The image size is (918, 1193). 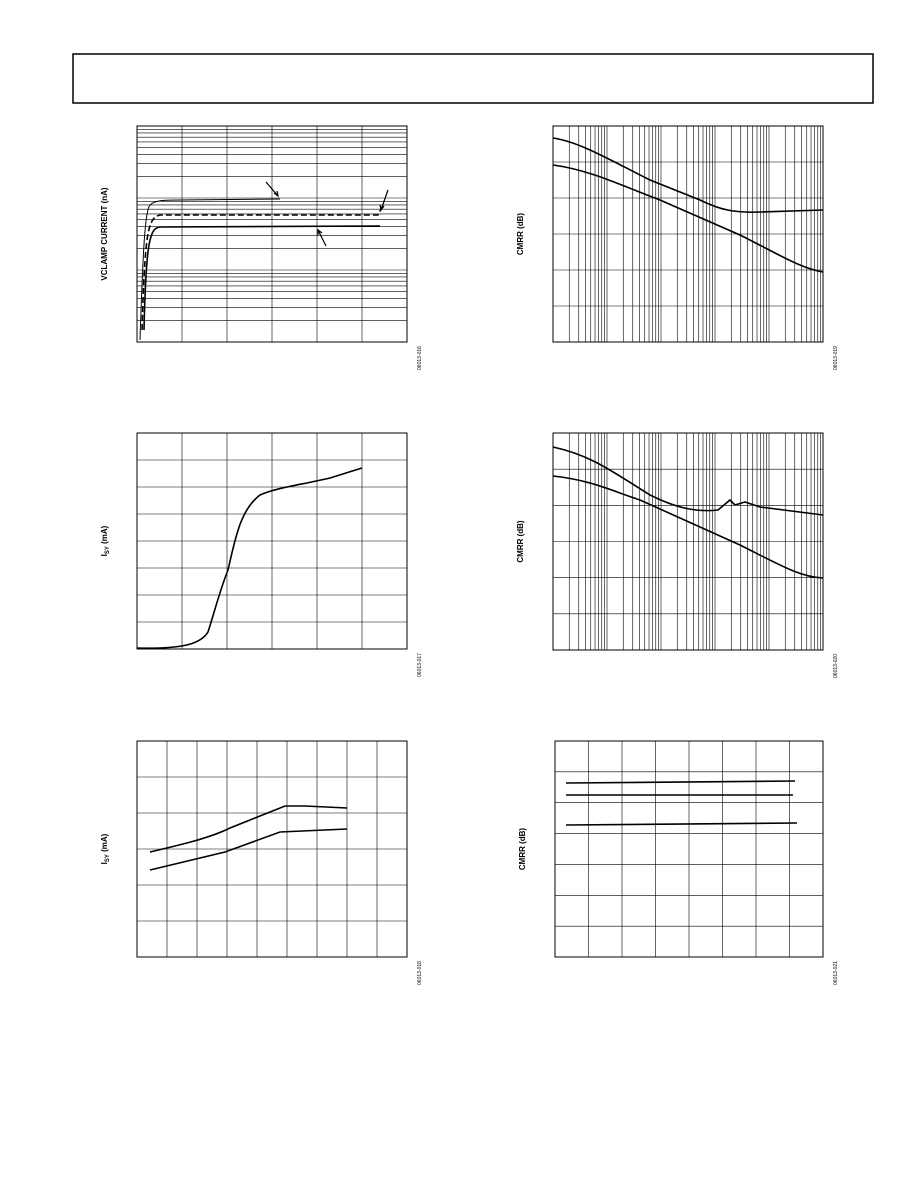 I want to click on y-axis-label: VCLAMP CURRENT (nA), so click(x=104, y=234).